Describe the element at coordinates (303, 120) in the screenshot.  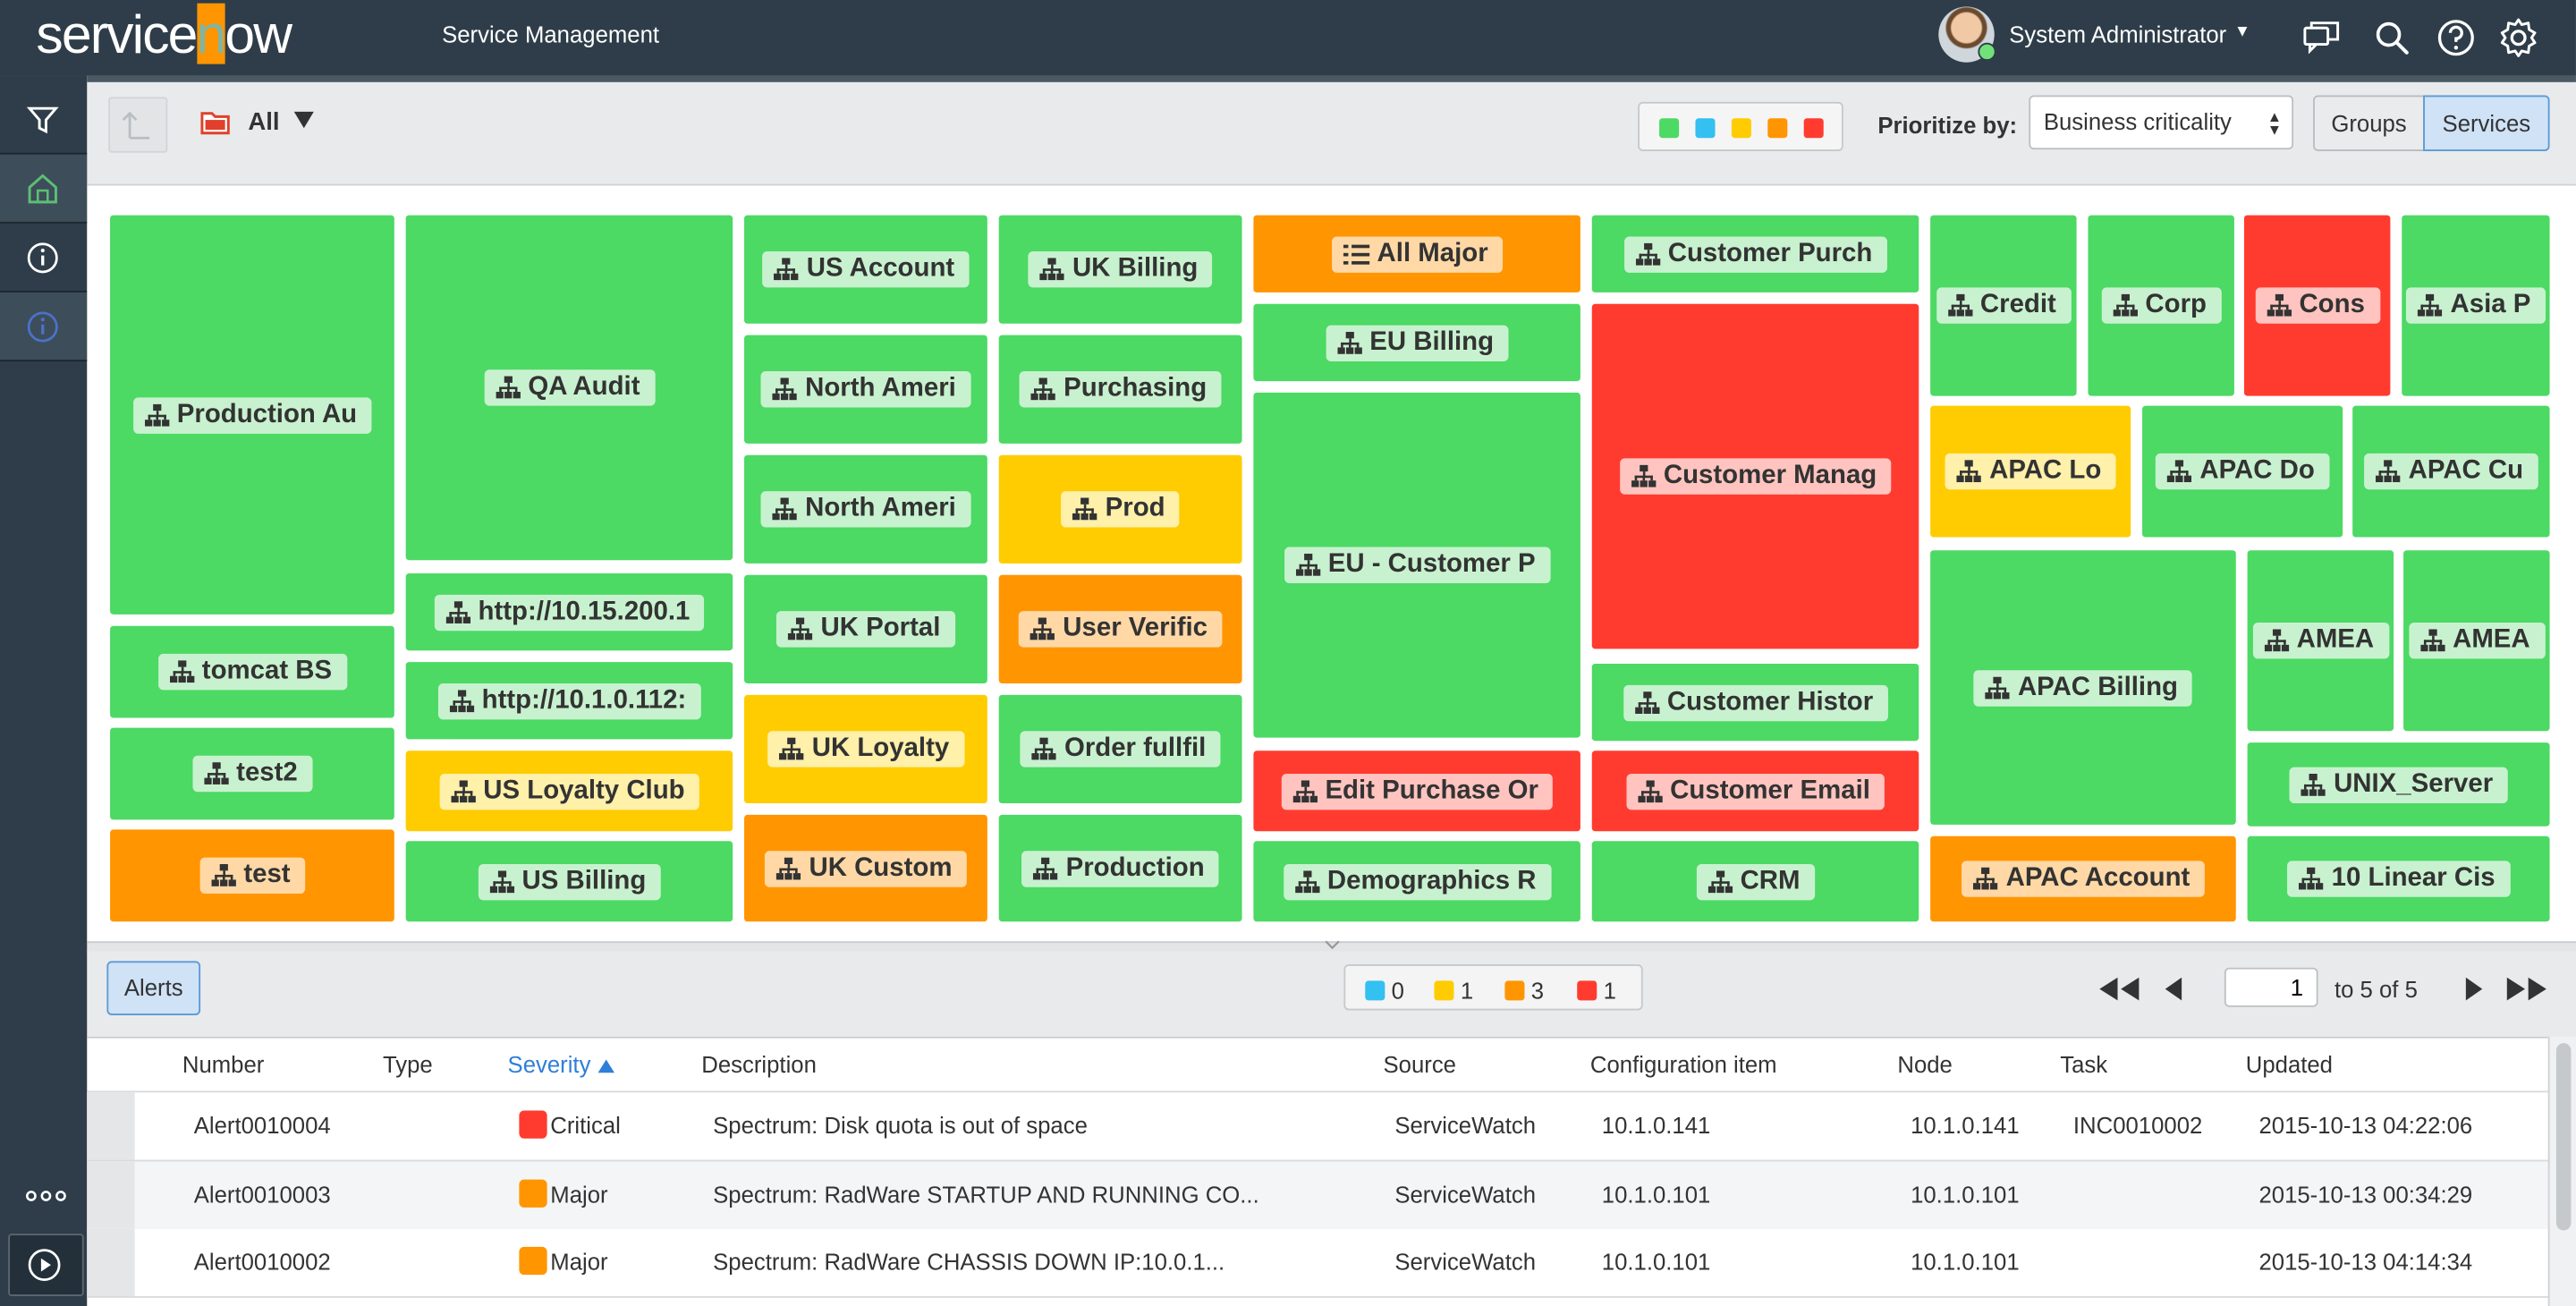
I see `group-filter-caret-icon` at that location.